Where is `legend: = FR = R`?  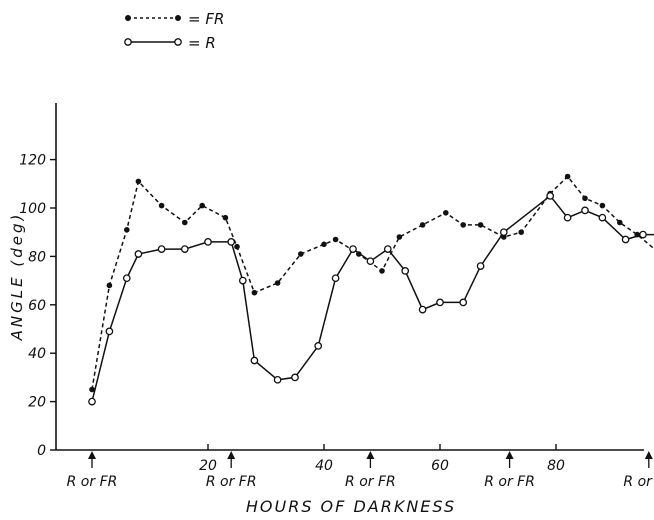
legend: = FR = R is located at coordinates (174, 31).